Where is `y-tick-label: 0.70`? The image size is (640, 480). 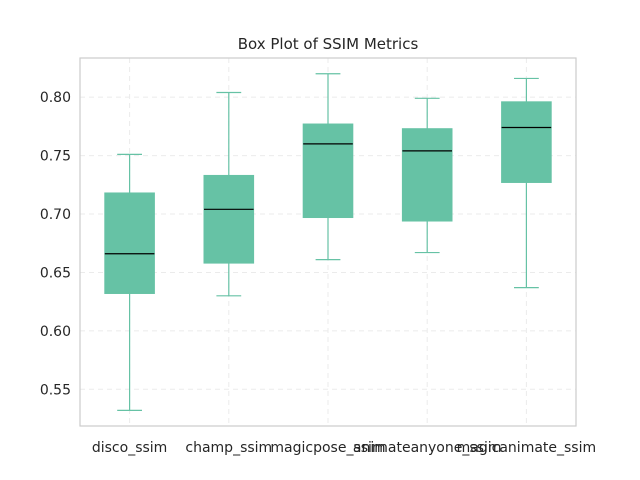
y-tick-label: 0.70 is located at coordinates (55, 215).